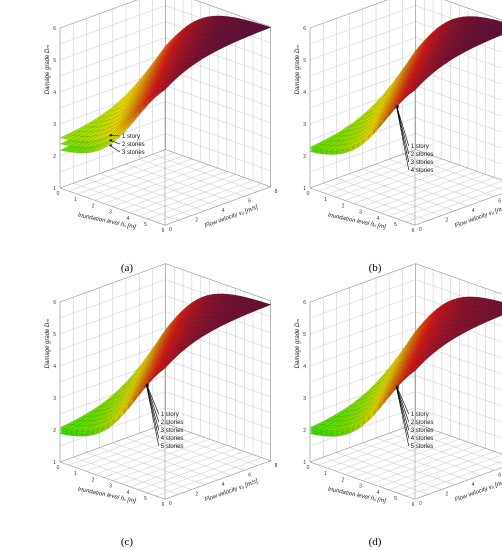 This screenshot has height=550, width=502. Describe the element at coordinates (304, 367) in the screenshot. I see `z-tick-label: 4` at that location.